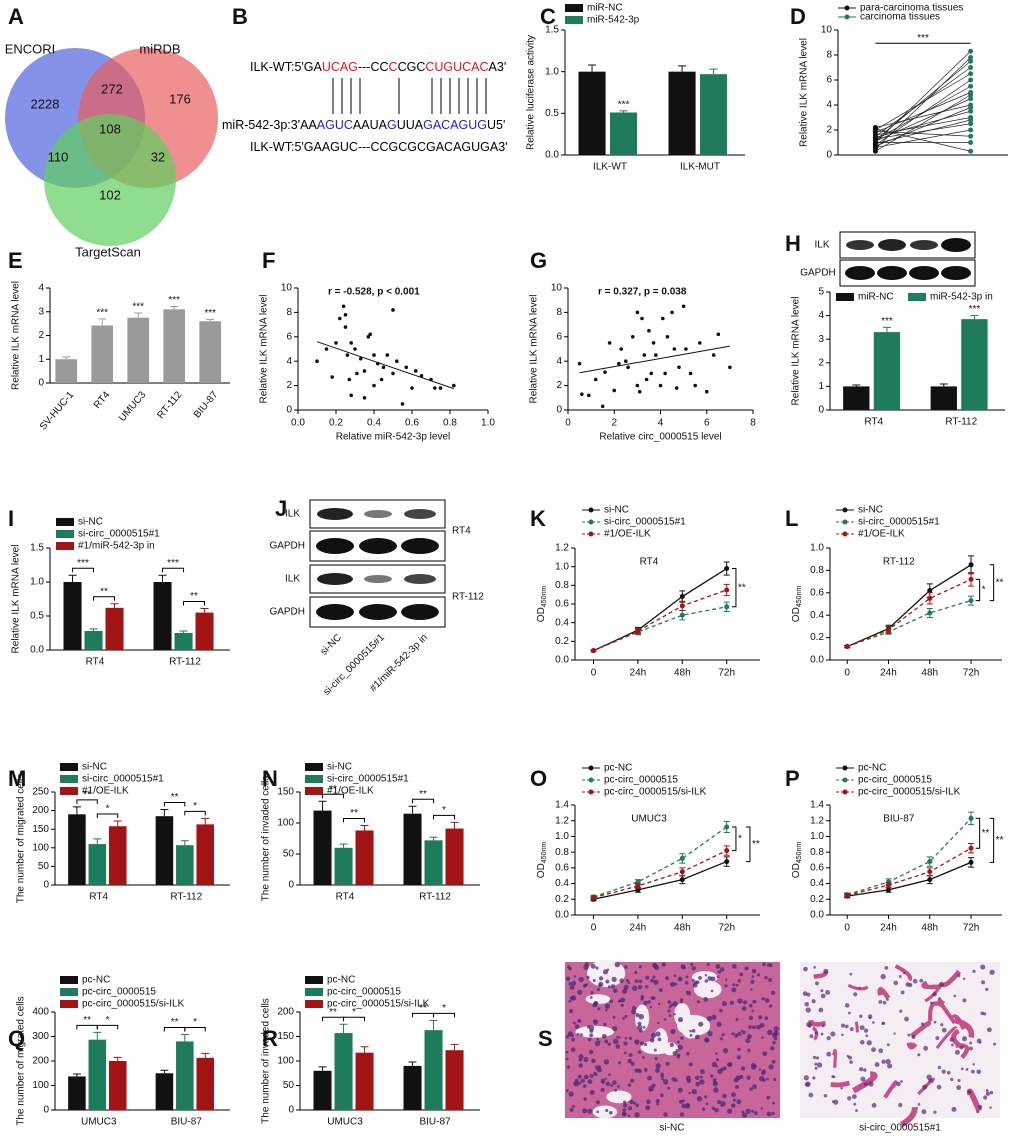 Image resolution: width=1020 pixels, height=1136 pixels. What do you see at coordinates (379, 147) in the screenshot?
I see `sequence-line: ILK-WT:5'GAAGUC---CCGCGCGACAGUGA3'` at bounding box center [379, 147].